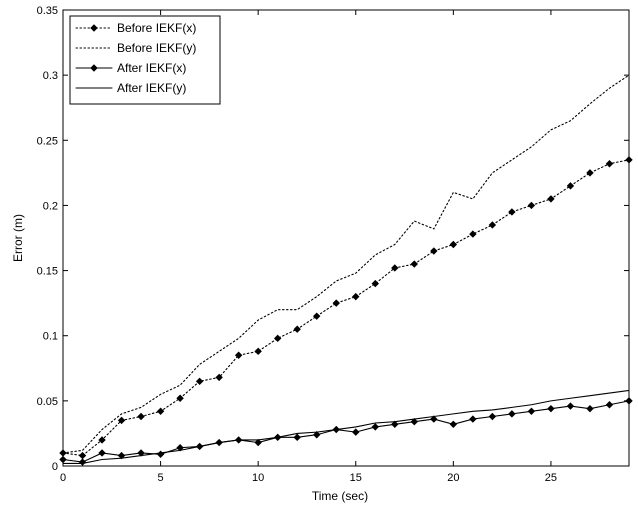 This screenshot has width=638, height=510. Describe the element at coordinates (50, 76) in the screenshot. I see `y-tick-label: 0.3` at that location.